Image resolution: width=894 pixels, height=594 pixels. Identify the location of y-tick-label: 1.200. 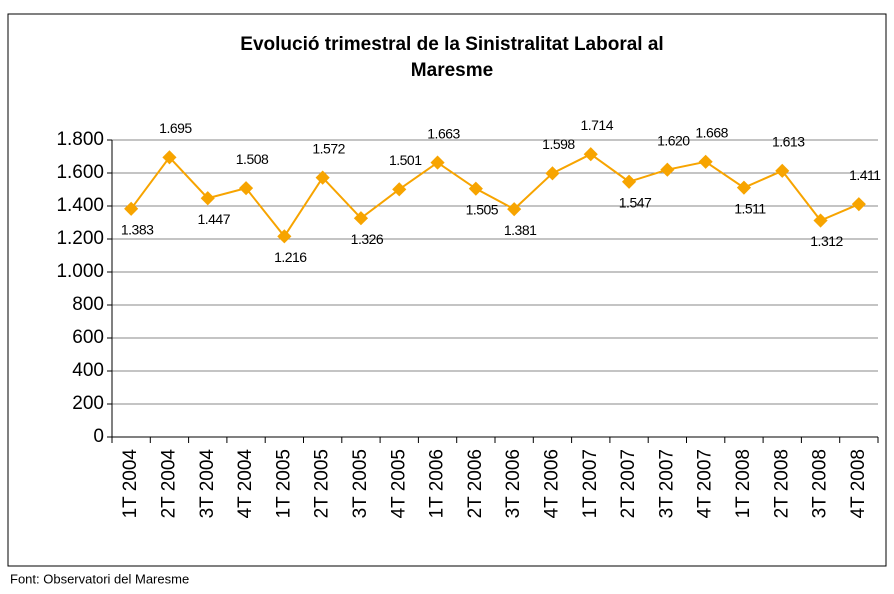
(80, 238).